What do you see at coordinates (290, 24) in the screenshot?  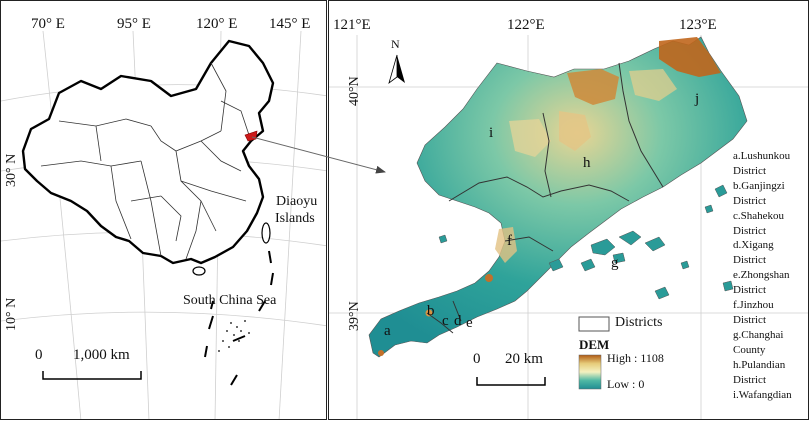 I see `lon-label-145: 145° E` at bounding box center [290, 24].